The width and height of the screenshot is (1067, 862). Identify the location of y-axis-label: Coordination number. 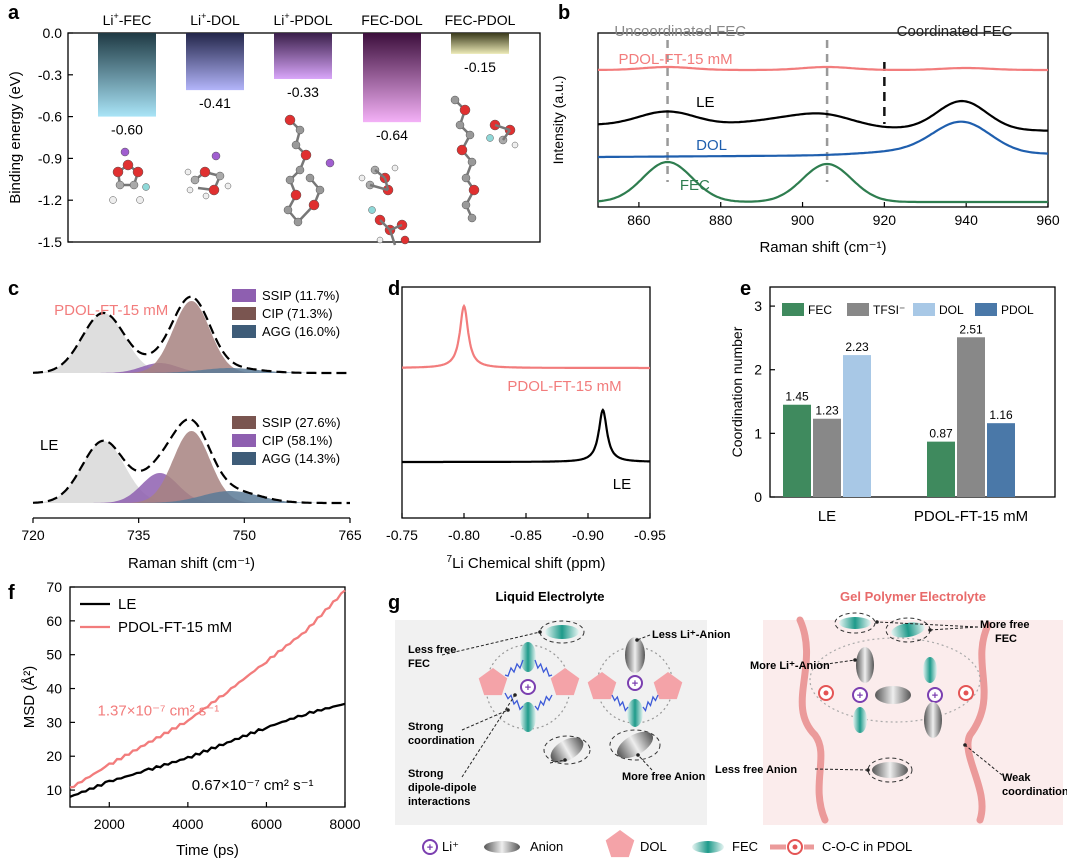
(737, 391).